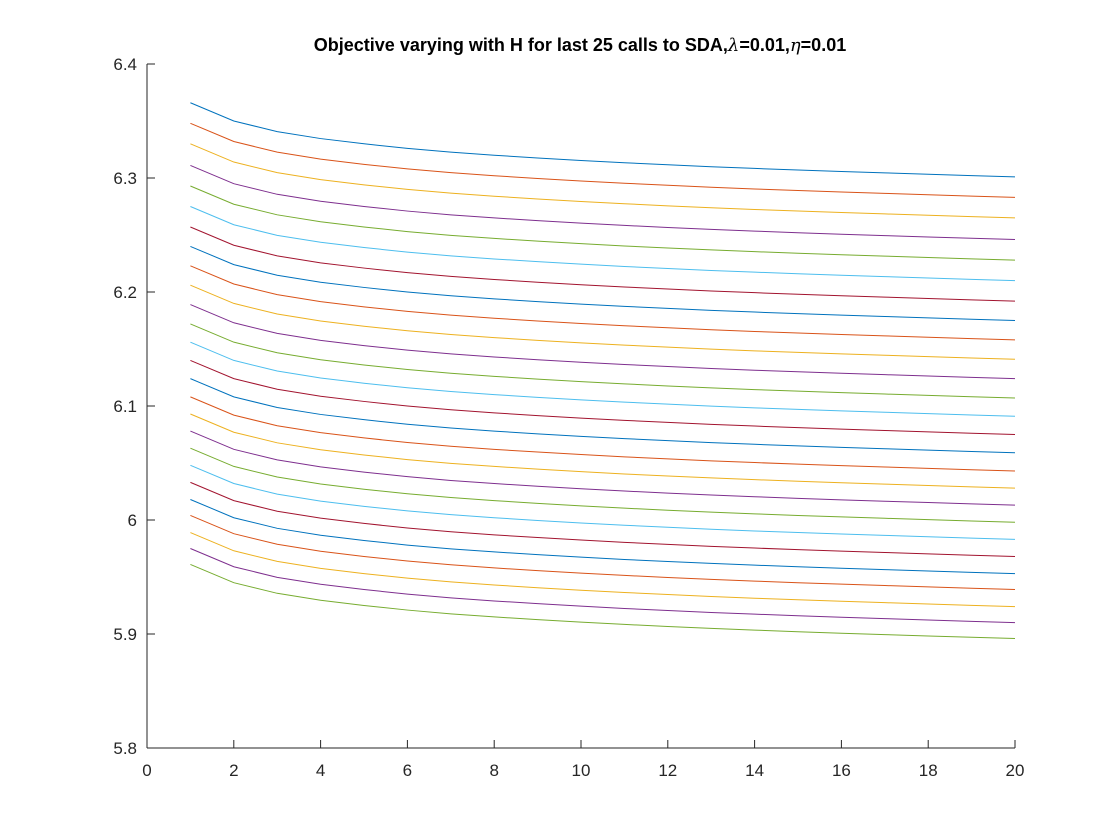 The image size is (1120, 840). I want to click on x-tick-label: 14, so click(754, 770).